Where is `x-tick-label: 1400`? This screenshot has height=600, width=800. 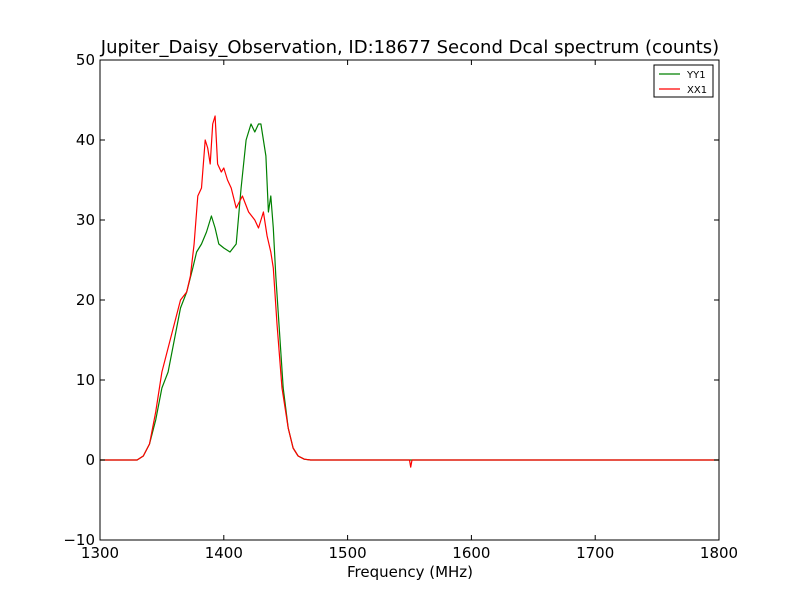
x-tick-label: 1400 is located at coordinates (224, 553).